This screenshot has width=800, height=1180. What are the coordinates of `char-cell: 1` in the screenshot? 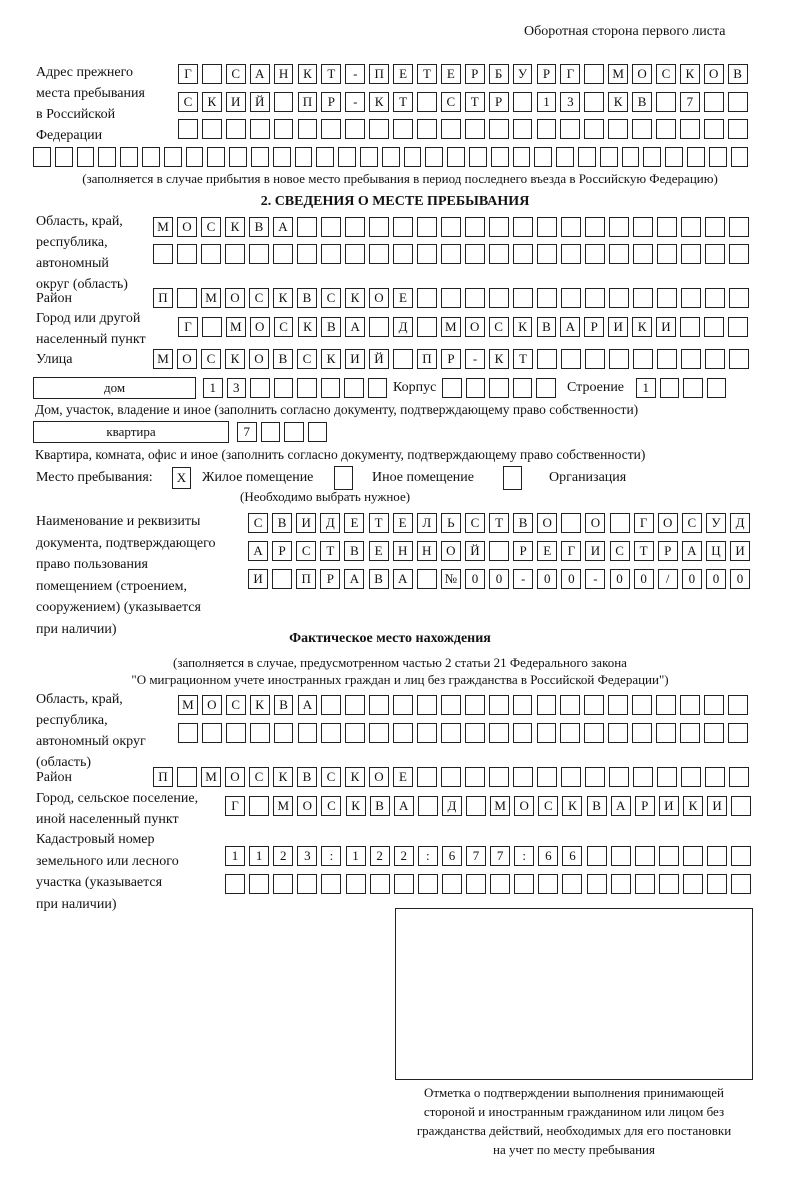 It's located at (546, 102).